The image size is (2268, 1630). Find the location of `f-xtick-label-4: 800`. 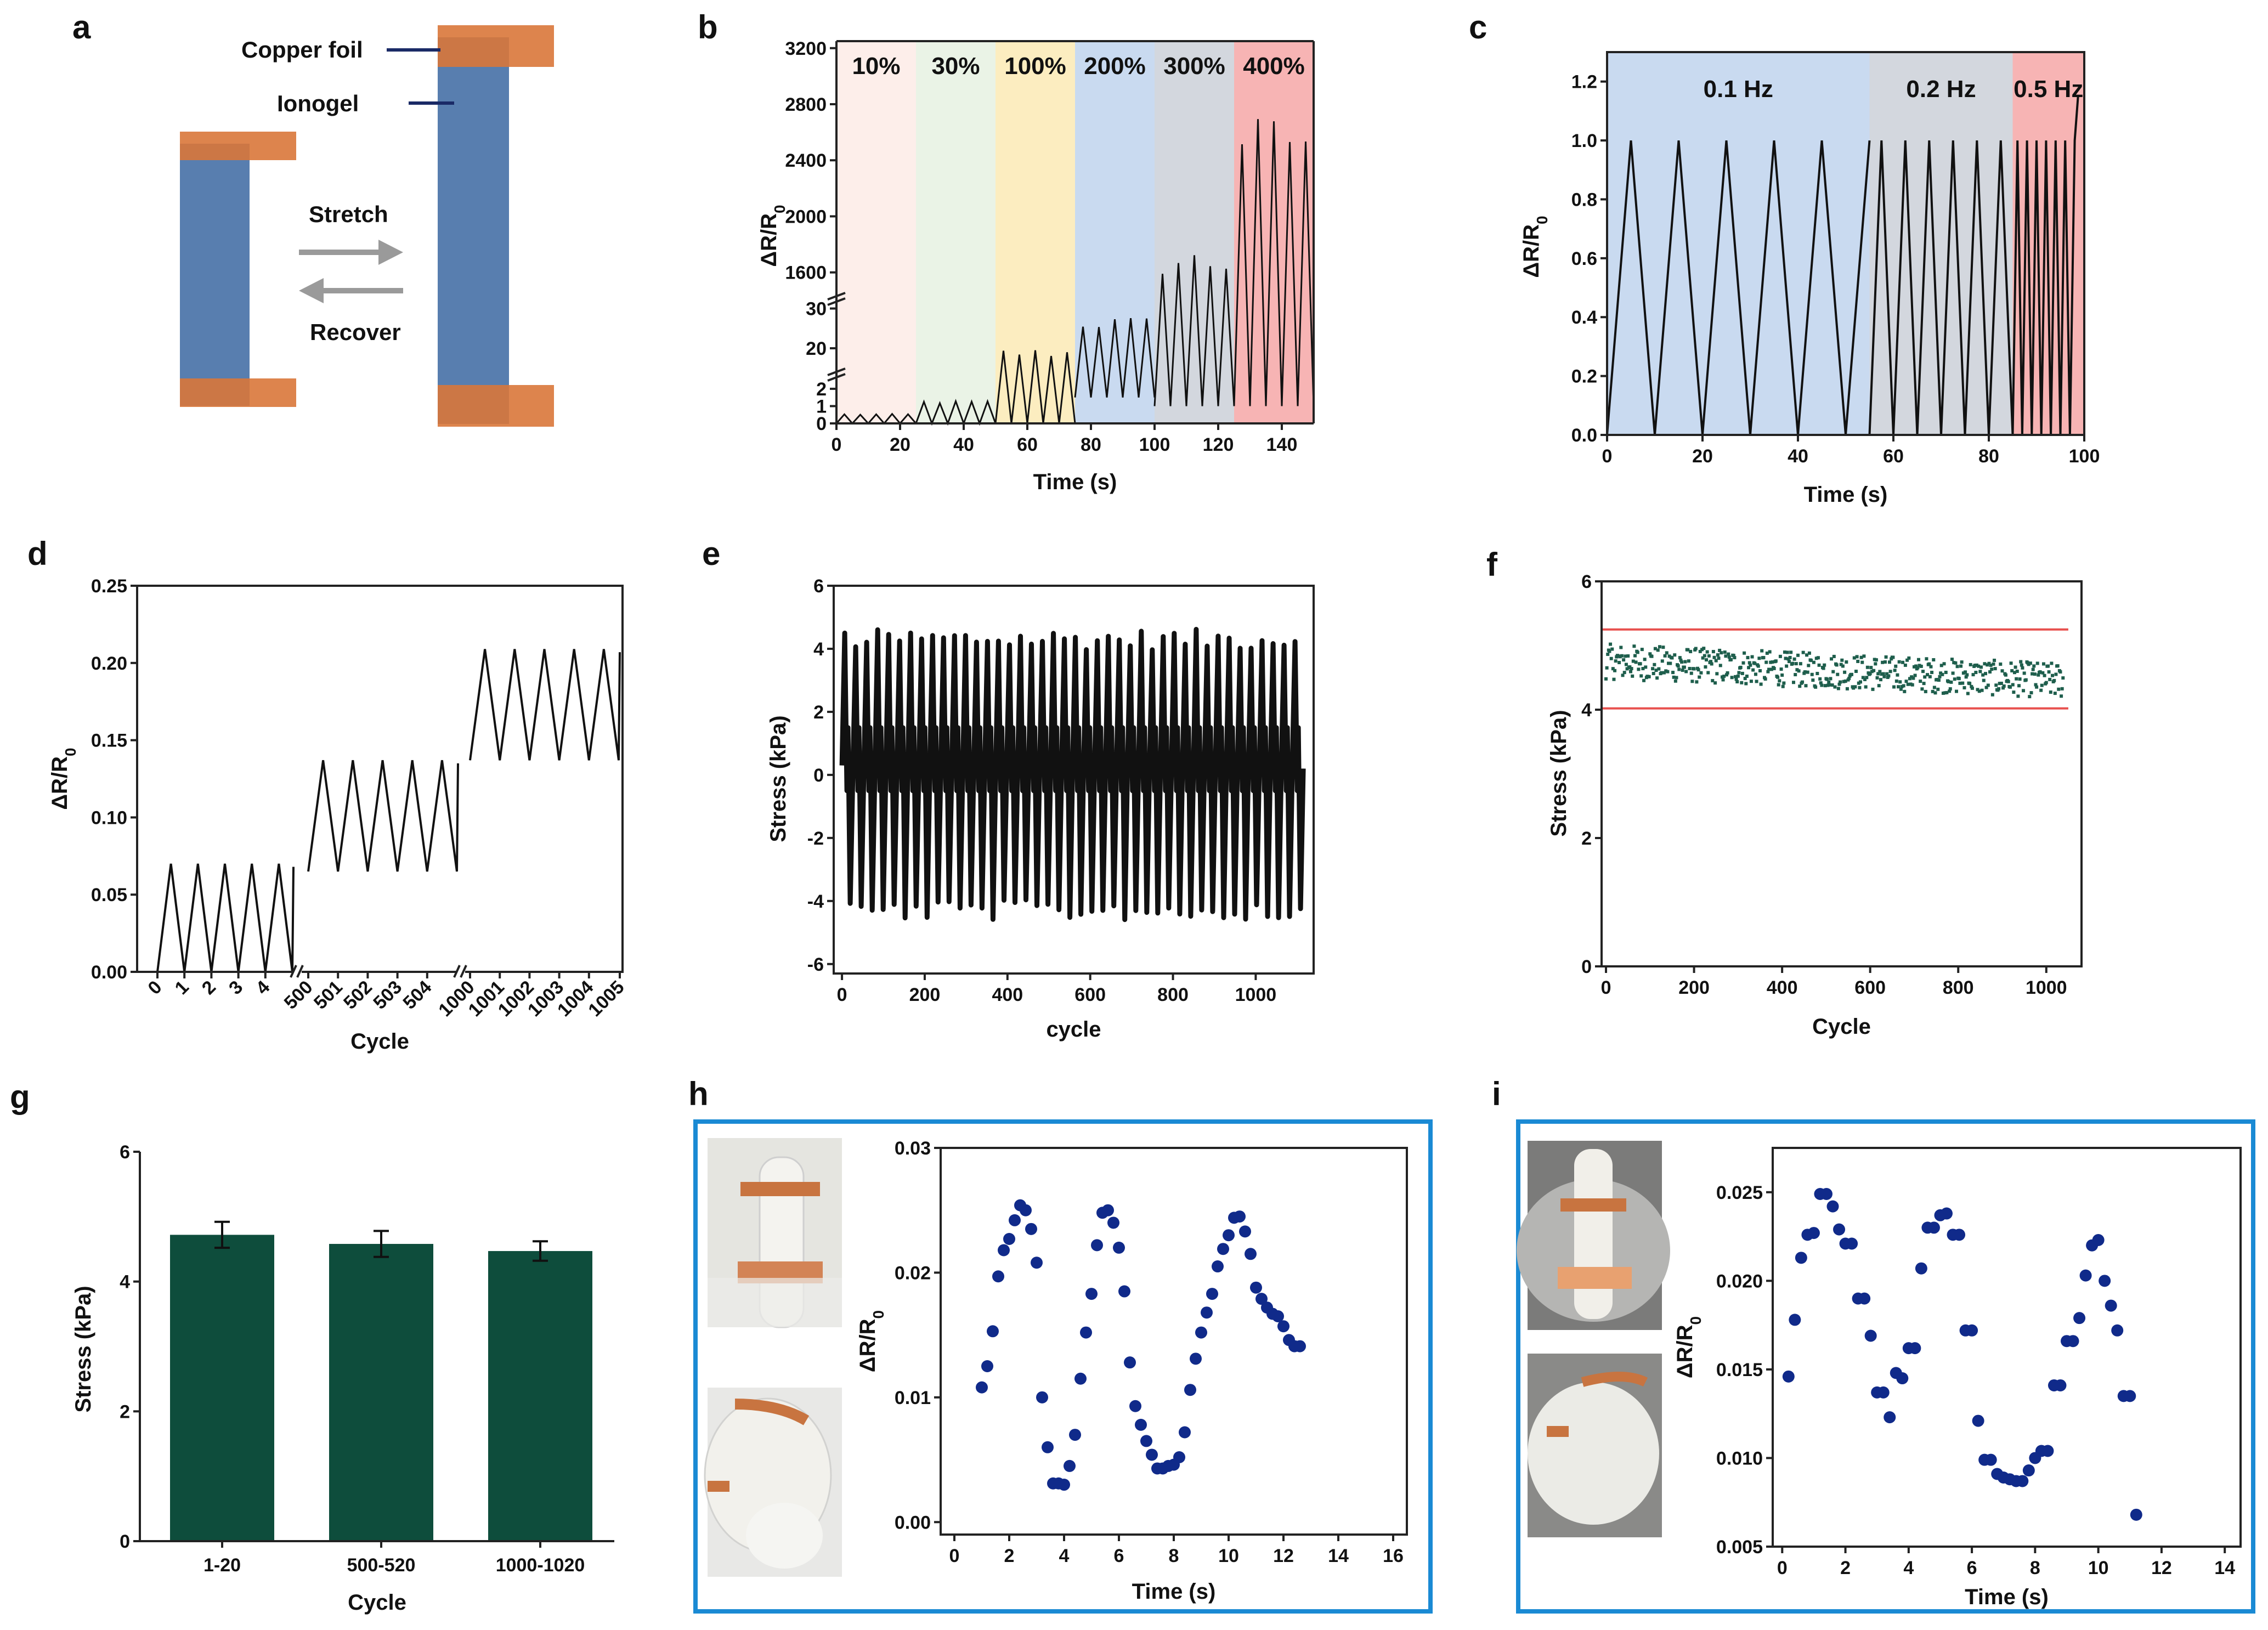

f-xtick-label-4: 800 is located at coordinates (1958, 987).